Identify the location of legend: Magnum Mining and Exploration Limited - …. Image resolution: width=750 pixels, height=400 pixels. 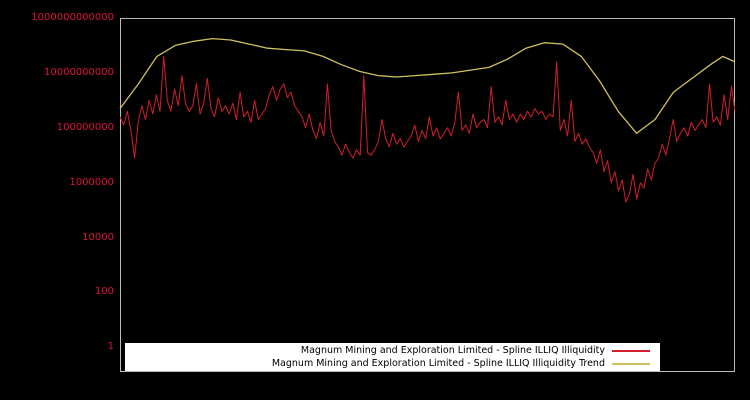
(392, 357).